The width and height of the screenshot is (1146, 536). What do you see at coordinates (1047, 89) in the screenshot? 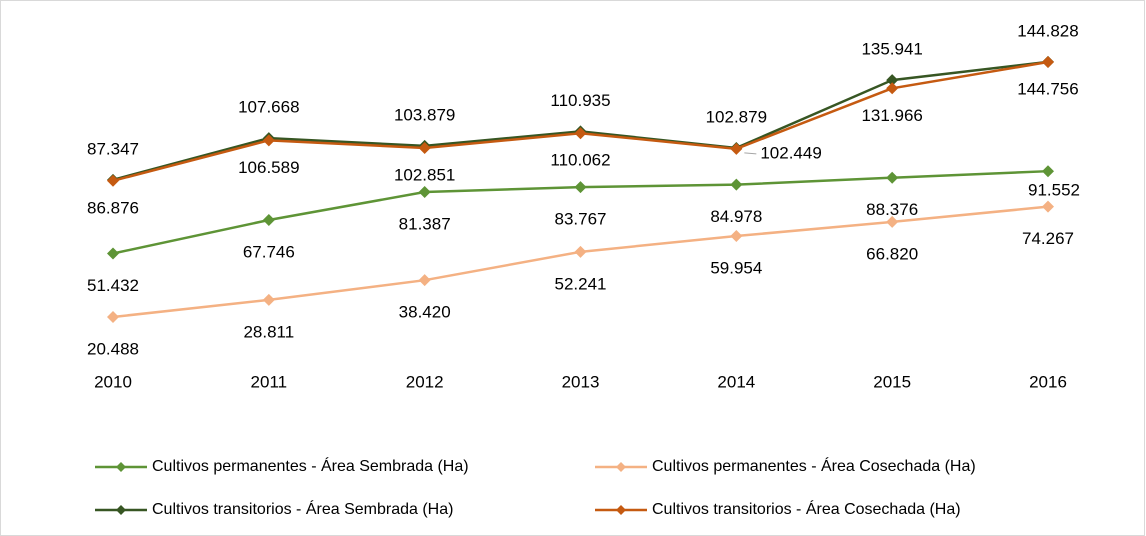
I see `data-label: 144.756` at bounding box center [1047, 89].